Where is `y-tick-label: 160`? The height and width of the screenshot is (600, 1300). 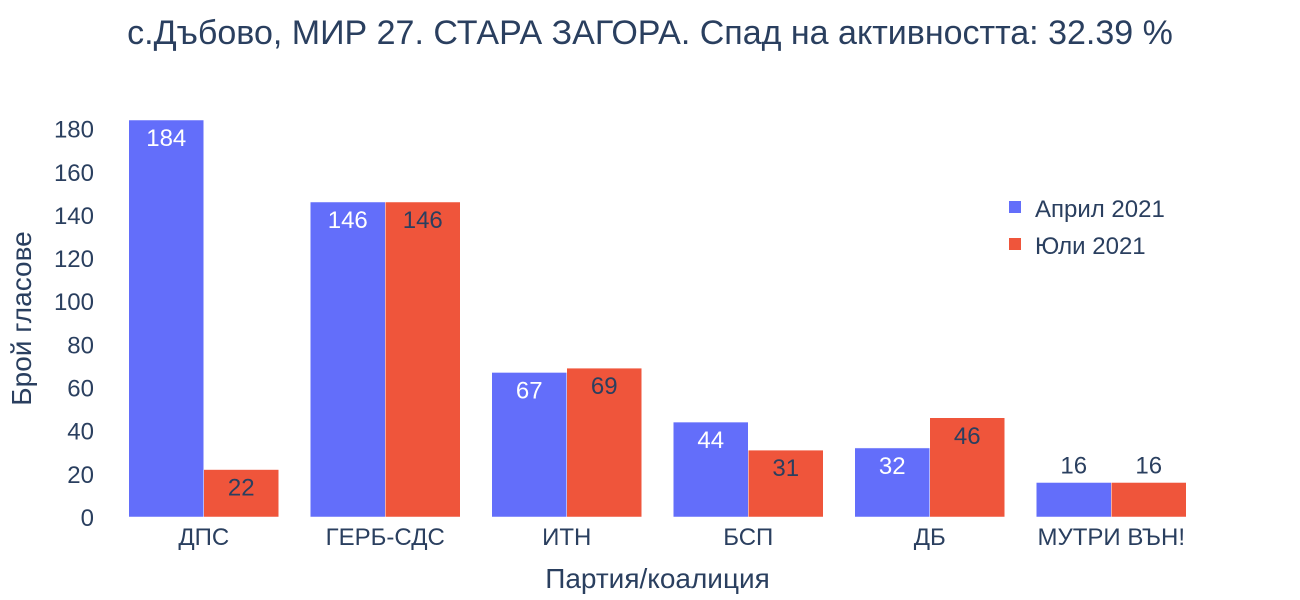
y-tick-label: 160 is located at coordinates (74, 173).